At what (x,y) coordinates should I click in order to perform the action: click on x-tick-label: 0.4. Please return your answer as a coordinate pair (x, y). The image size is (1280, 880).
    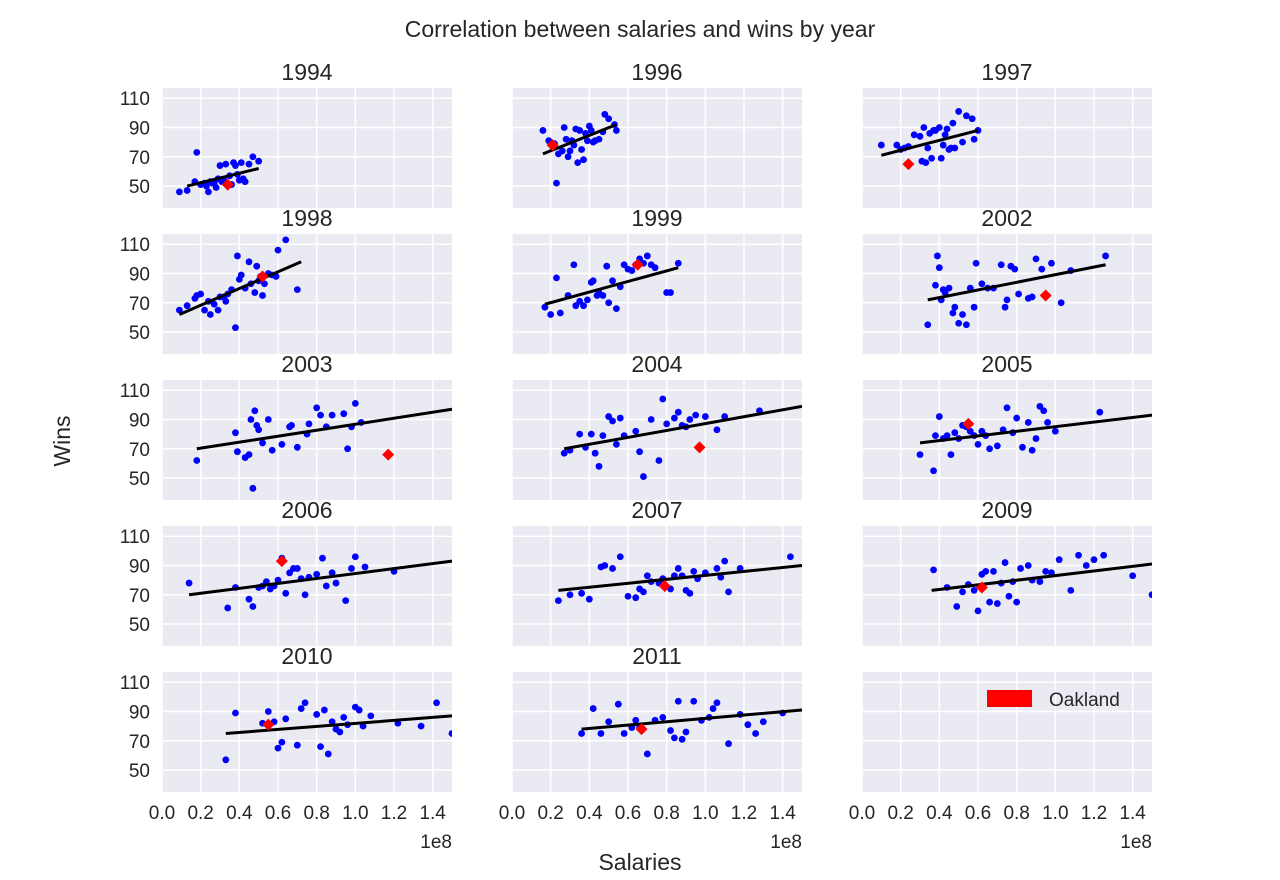
    Looking at the image, I should click on (589, 813).